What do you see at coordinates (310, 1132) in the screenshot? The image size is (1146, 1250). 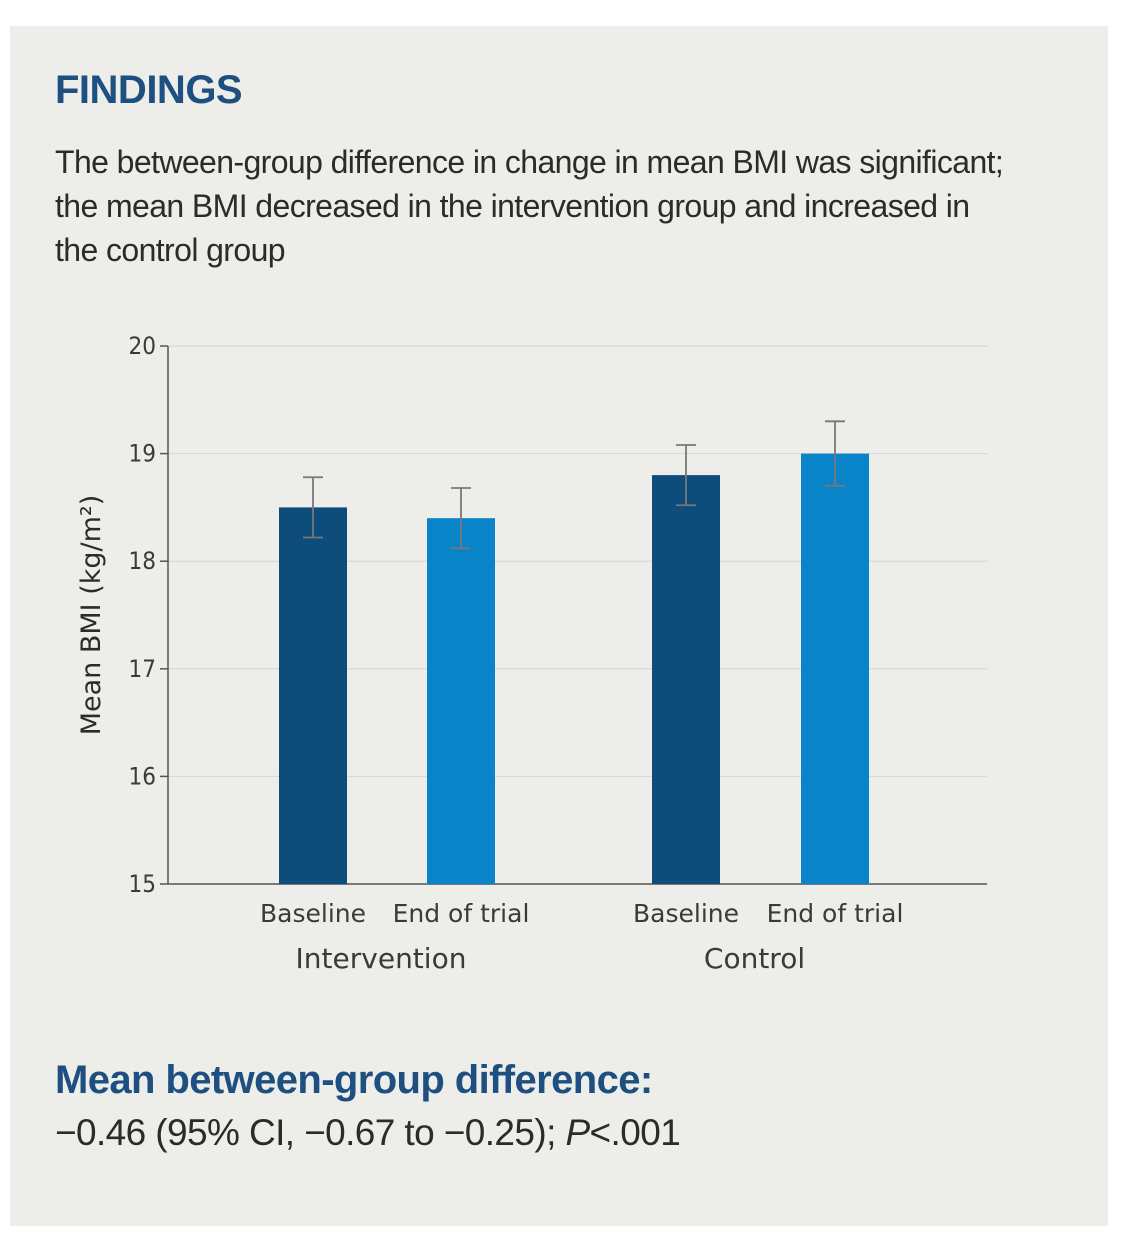 I see `difference-estimate: −0.46 (95% CI, −0.67 to −0.25);` at bounding box center [310, 1132].